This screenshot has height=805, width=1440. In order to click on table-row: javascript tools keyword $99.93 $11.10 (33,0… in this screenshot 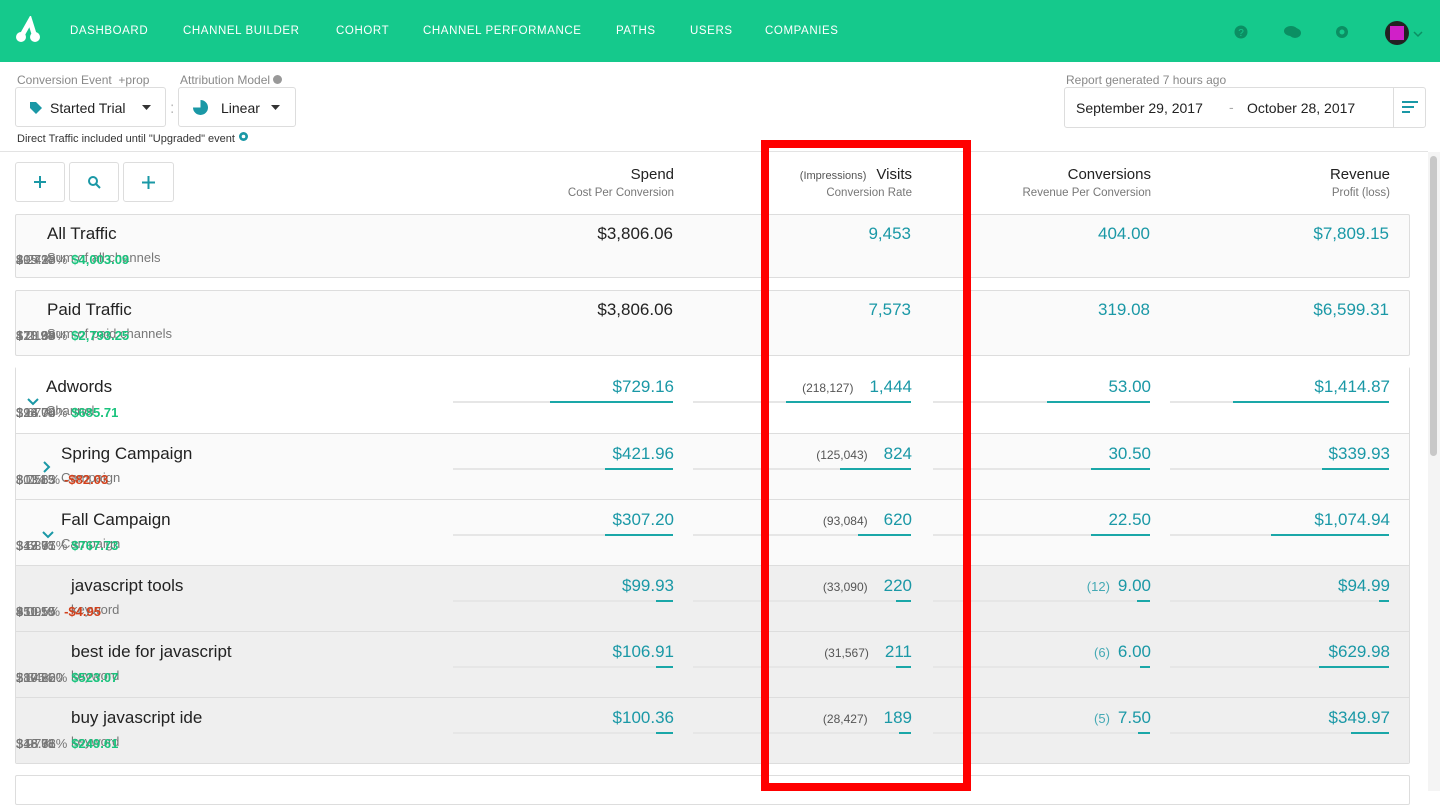, I will do `click(712, 598)`.